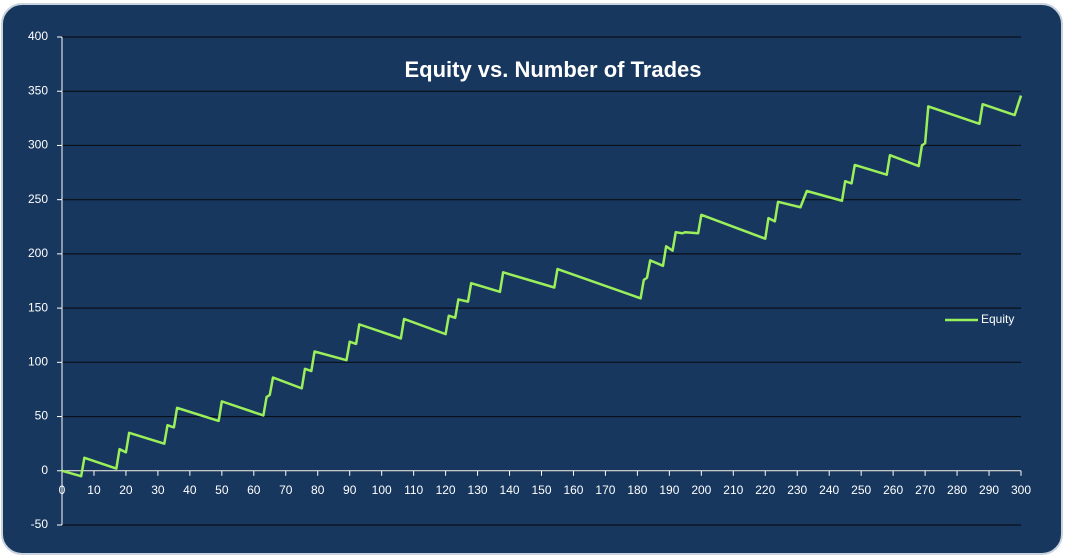  I want to click on x-tick-label: 110, so click(413, 490).